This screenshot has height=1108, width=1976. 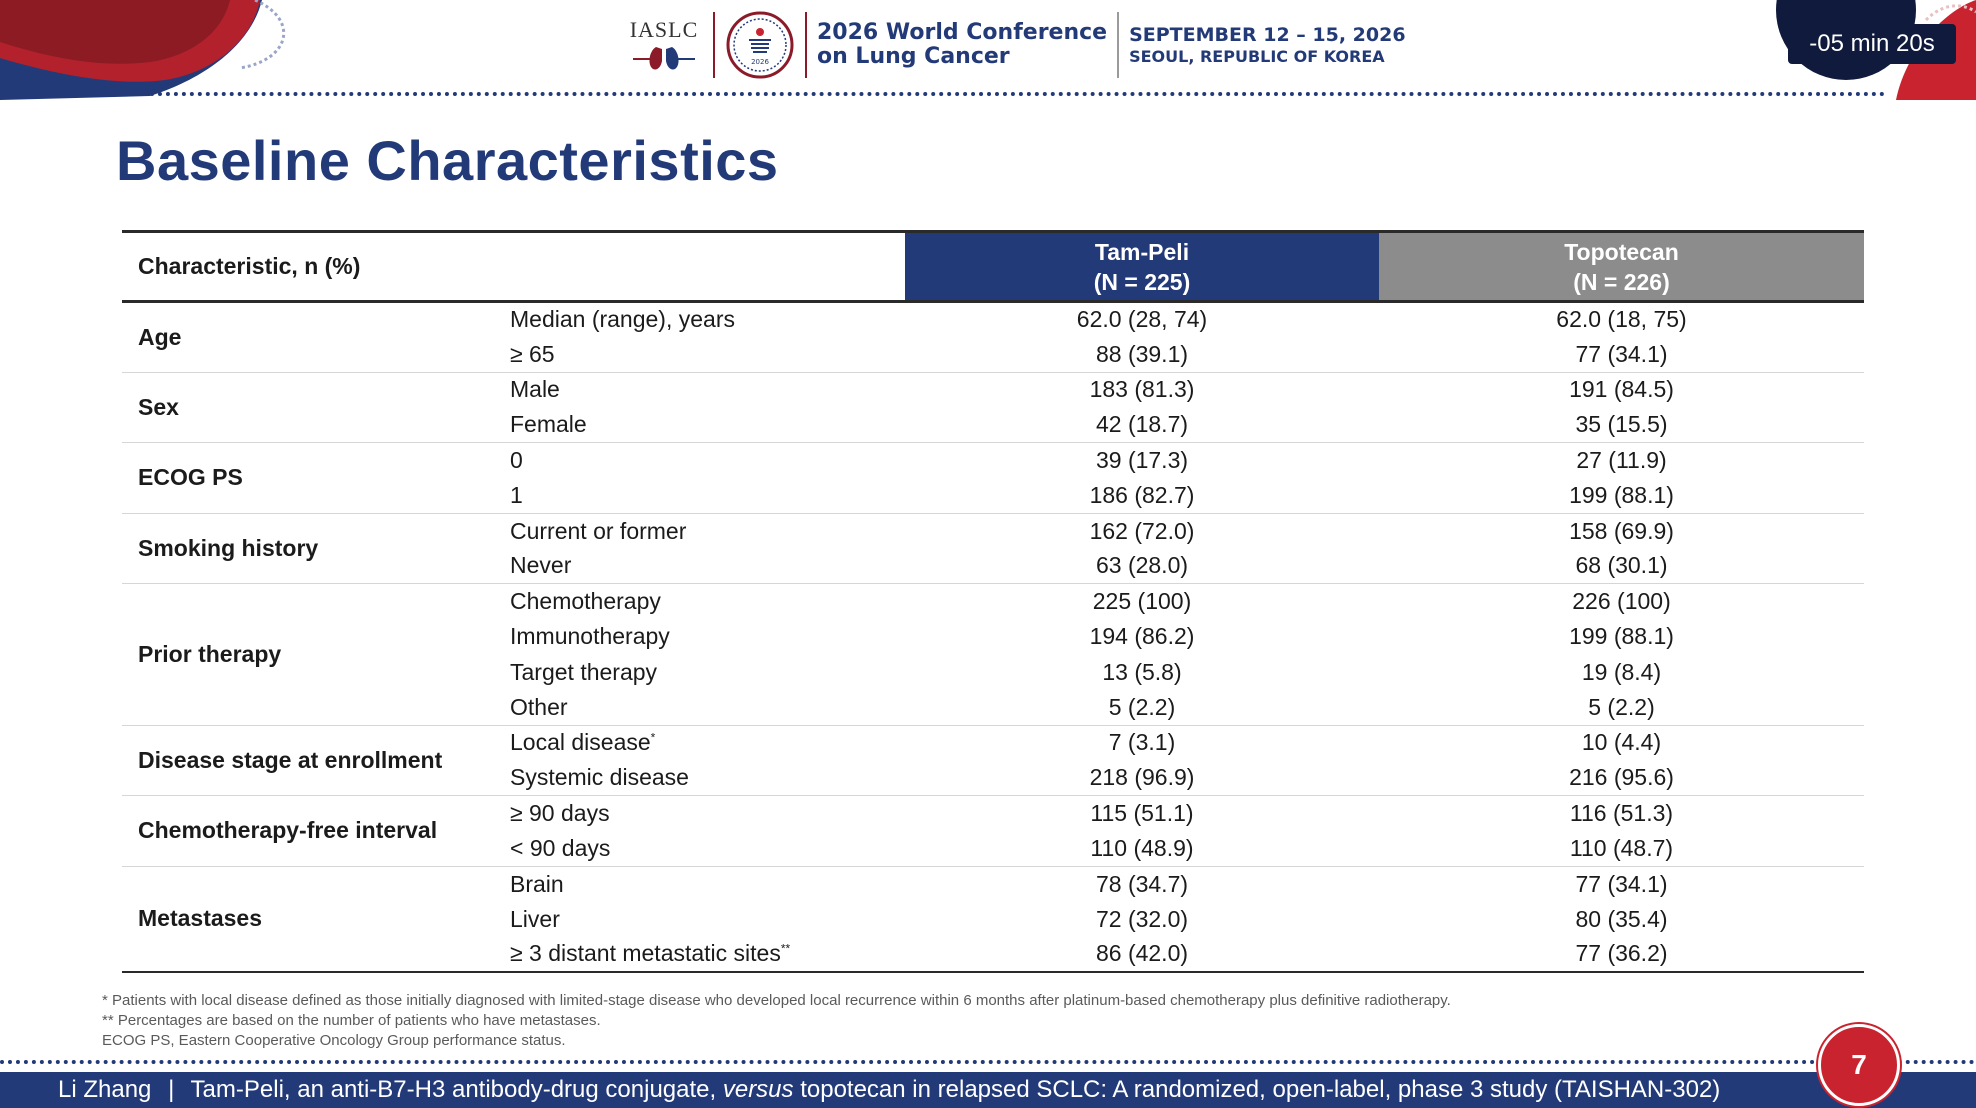 What do you see at coordinates (584, 671) in the screenshot?
I see `subcategory-label: Target therapy` at bounding box center [584, 671].